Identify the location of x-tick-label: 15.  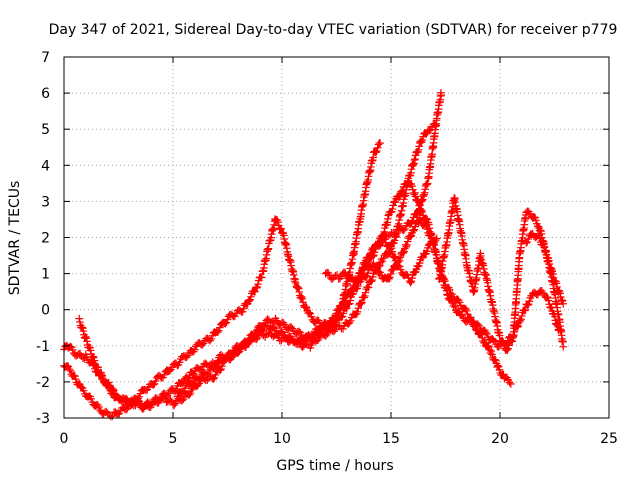
(391, 439).